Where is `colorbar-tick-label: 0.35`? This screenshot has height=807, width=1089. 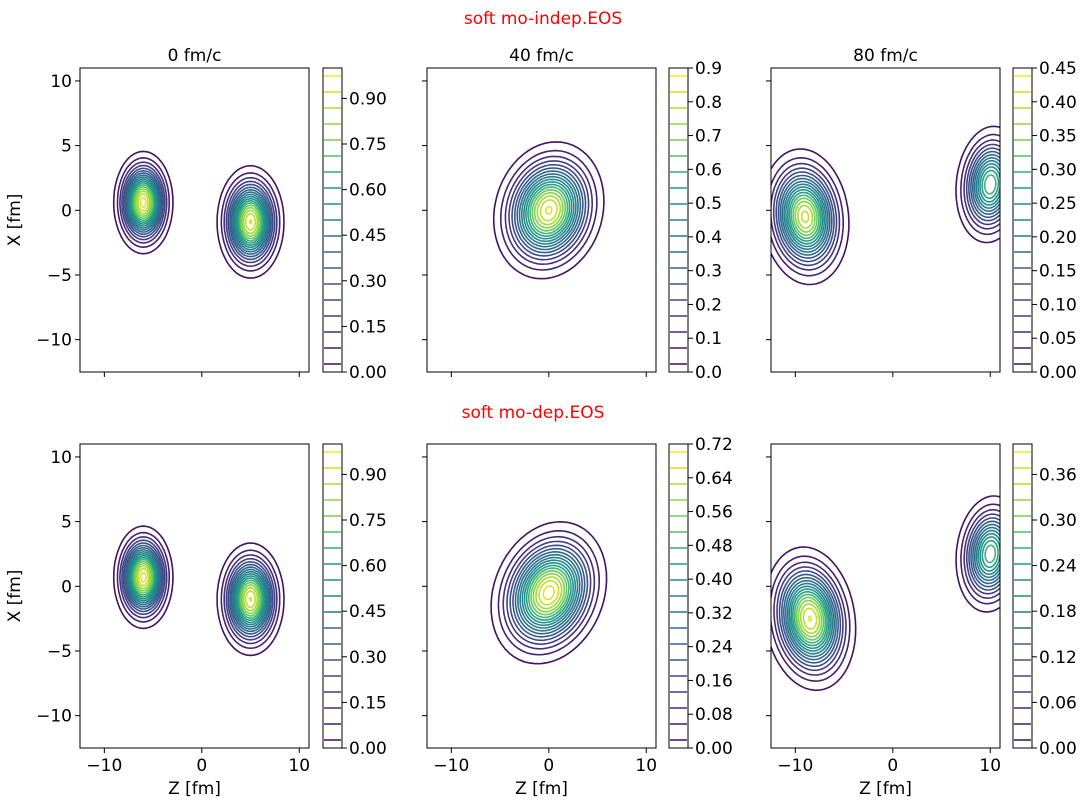 colorbar-tick-label: 0.35 is located at coordinates (1058, 137).